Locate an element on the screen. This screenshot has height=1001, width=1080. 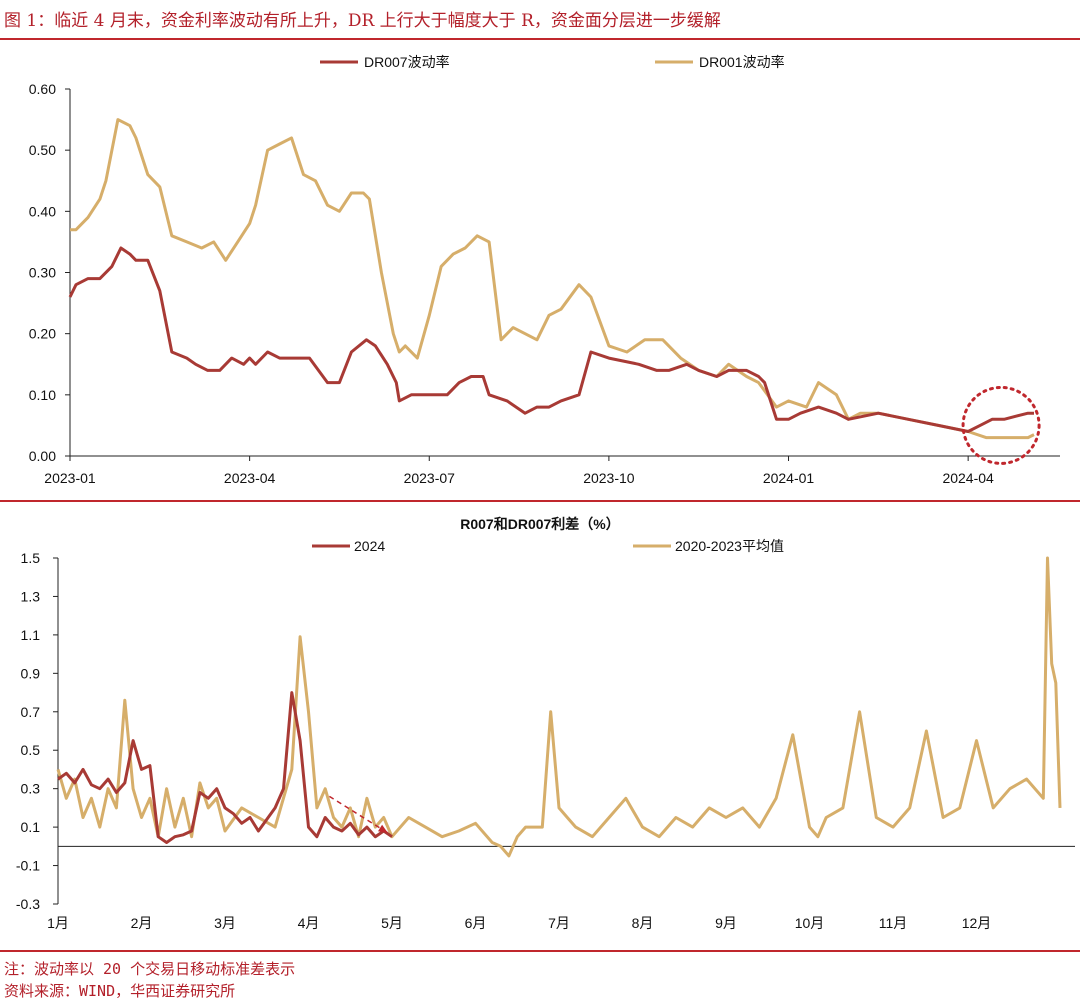
trend-arrow-head is located at coordinates (383, 828).